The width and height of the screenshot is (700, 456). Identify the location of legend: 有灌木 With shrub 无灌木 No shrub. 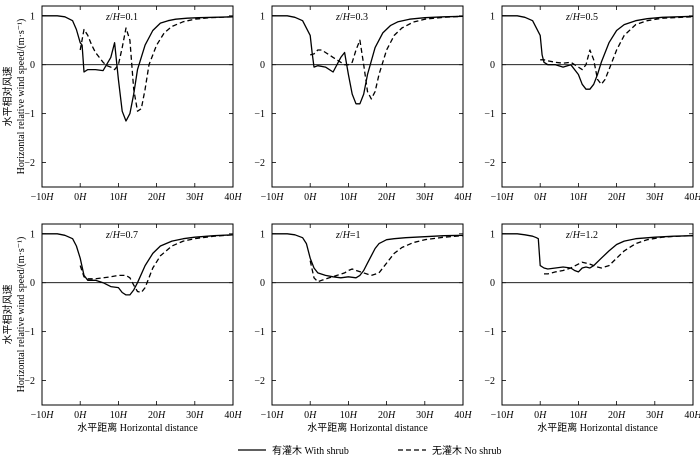
(369, 450).